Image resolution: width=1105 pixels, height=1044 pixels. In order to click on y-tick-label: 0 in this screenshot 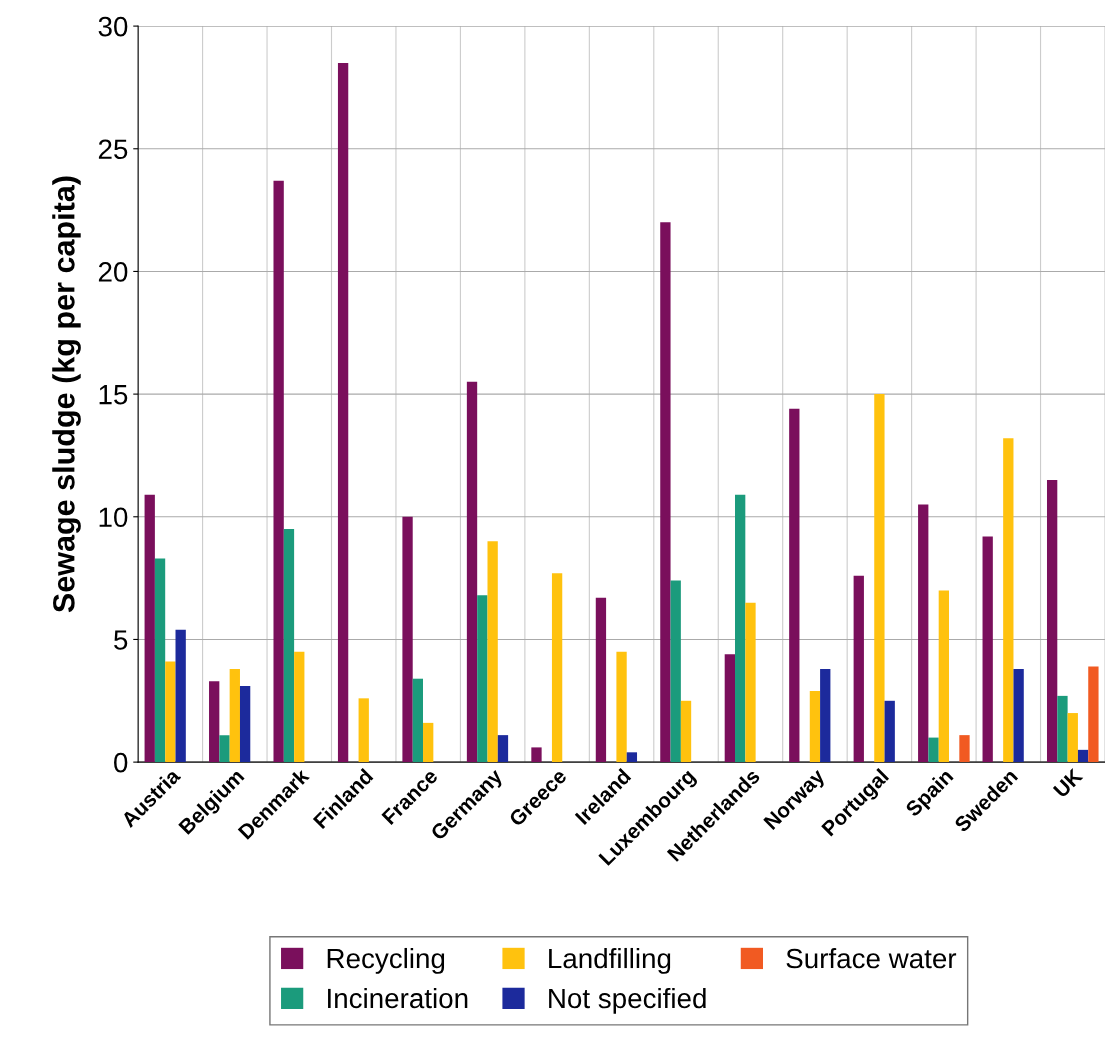, I will do `click(121, 762)`.